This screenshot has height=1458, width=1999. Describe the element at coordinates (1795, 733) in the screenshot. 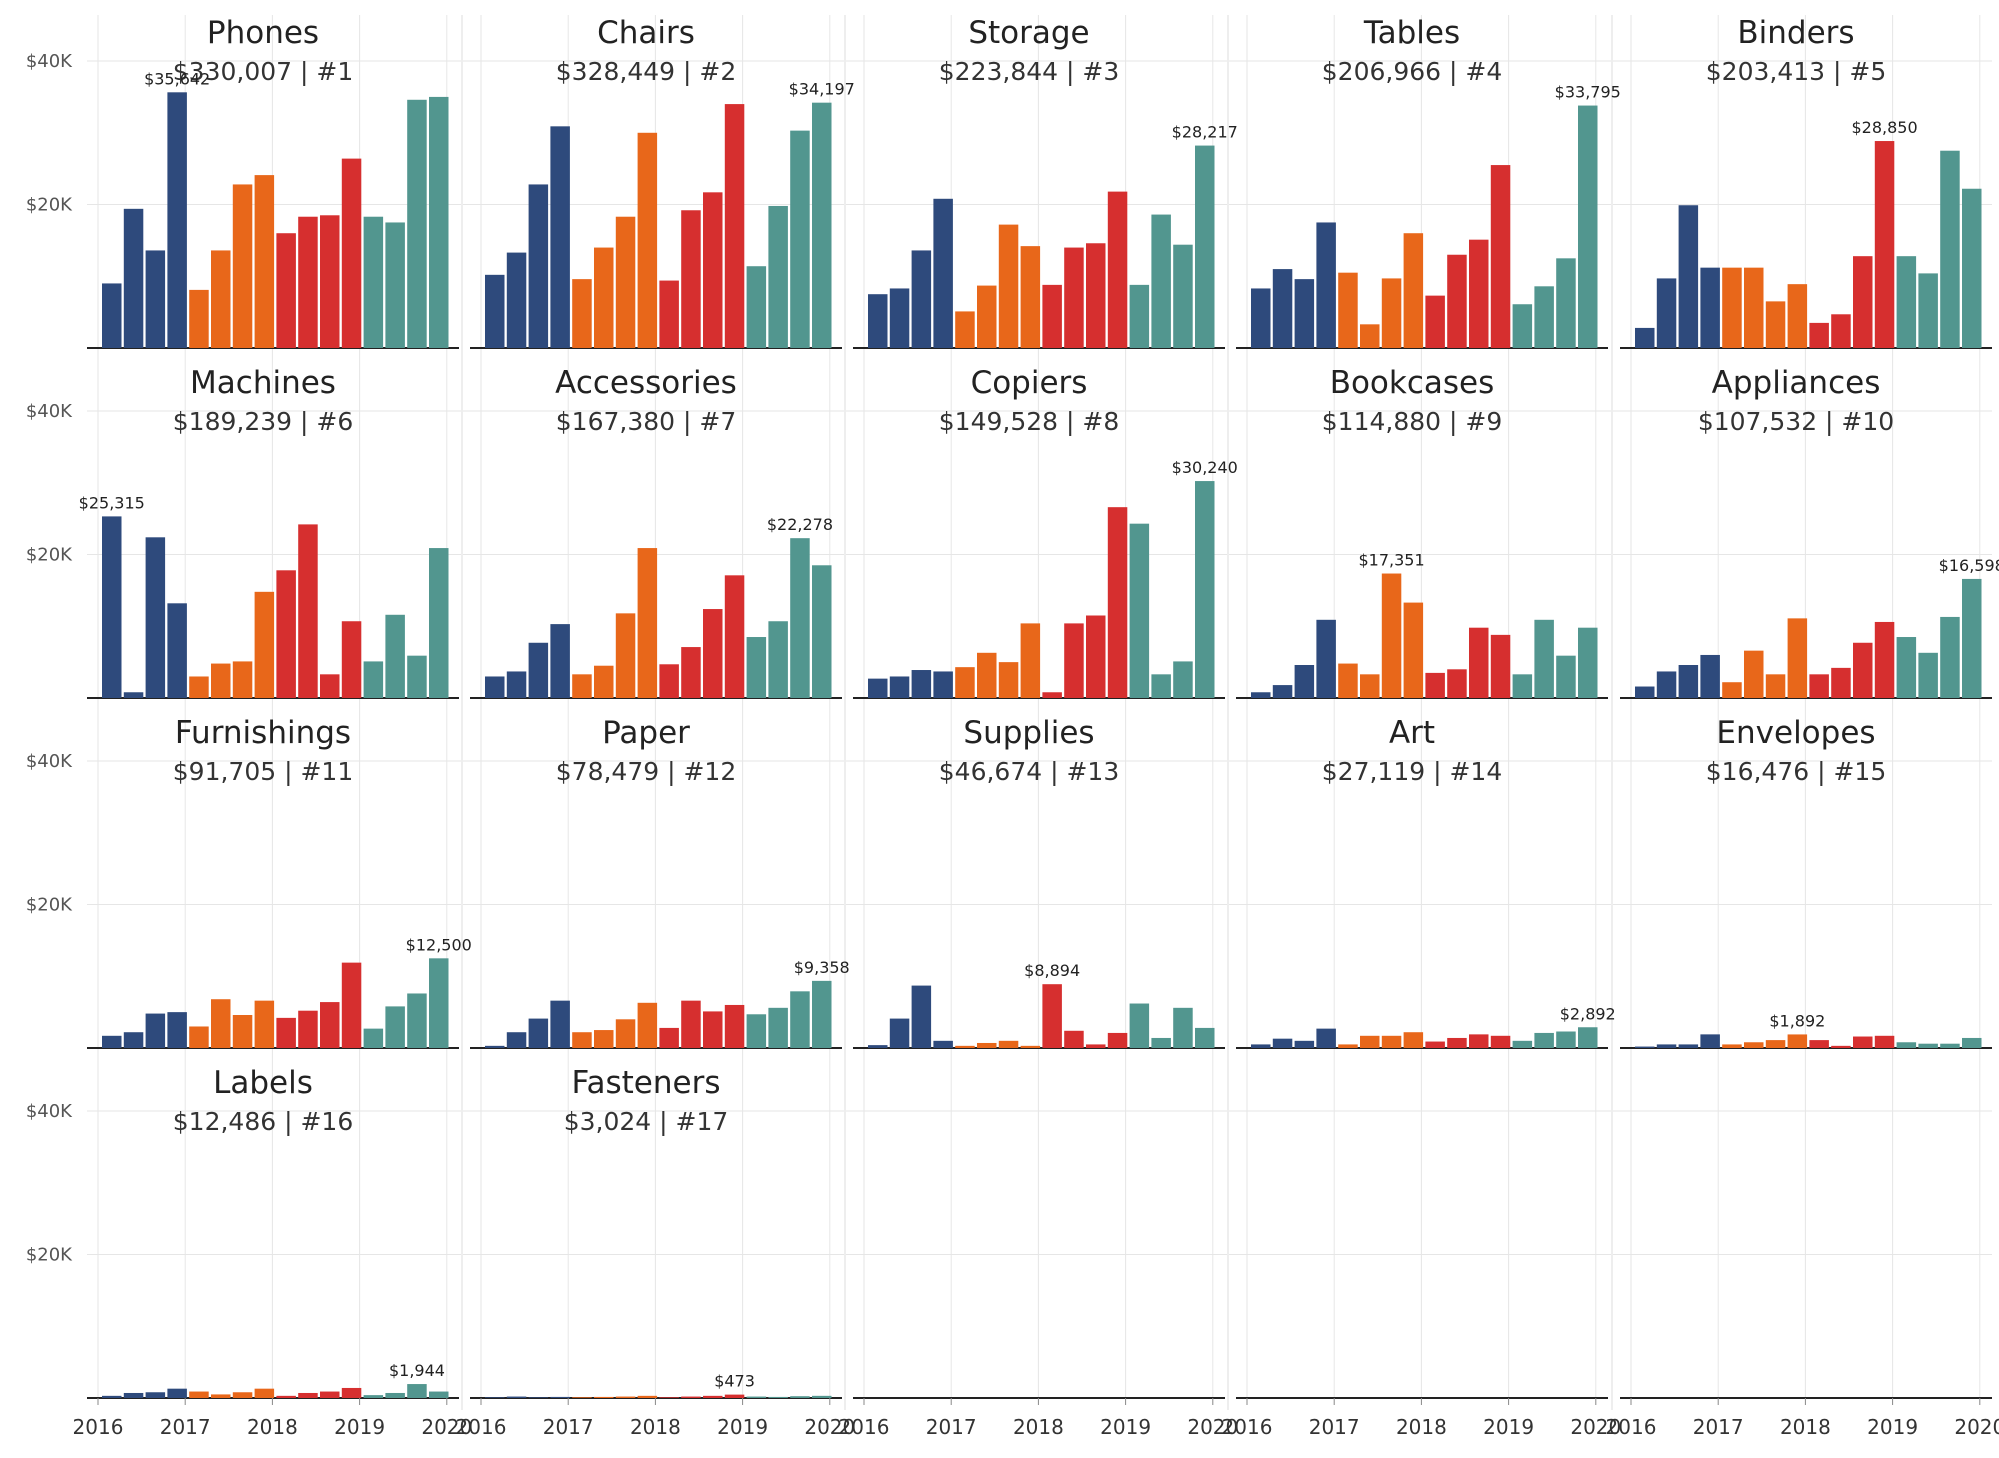

I see `panel-title: Envelopes` at that location.